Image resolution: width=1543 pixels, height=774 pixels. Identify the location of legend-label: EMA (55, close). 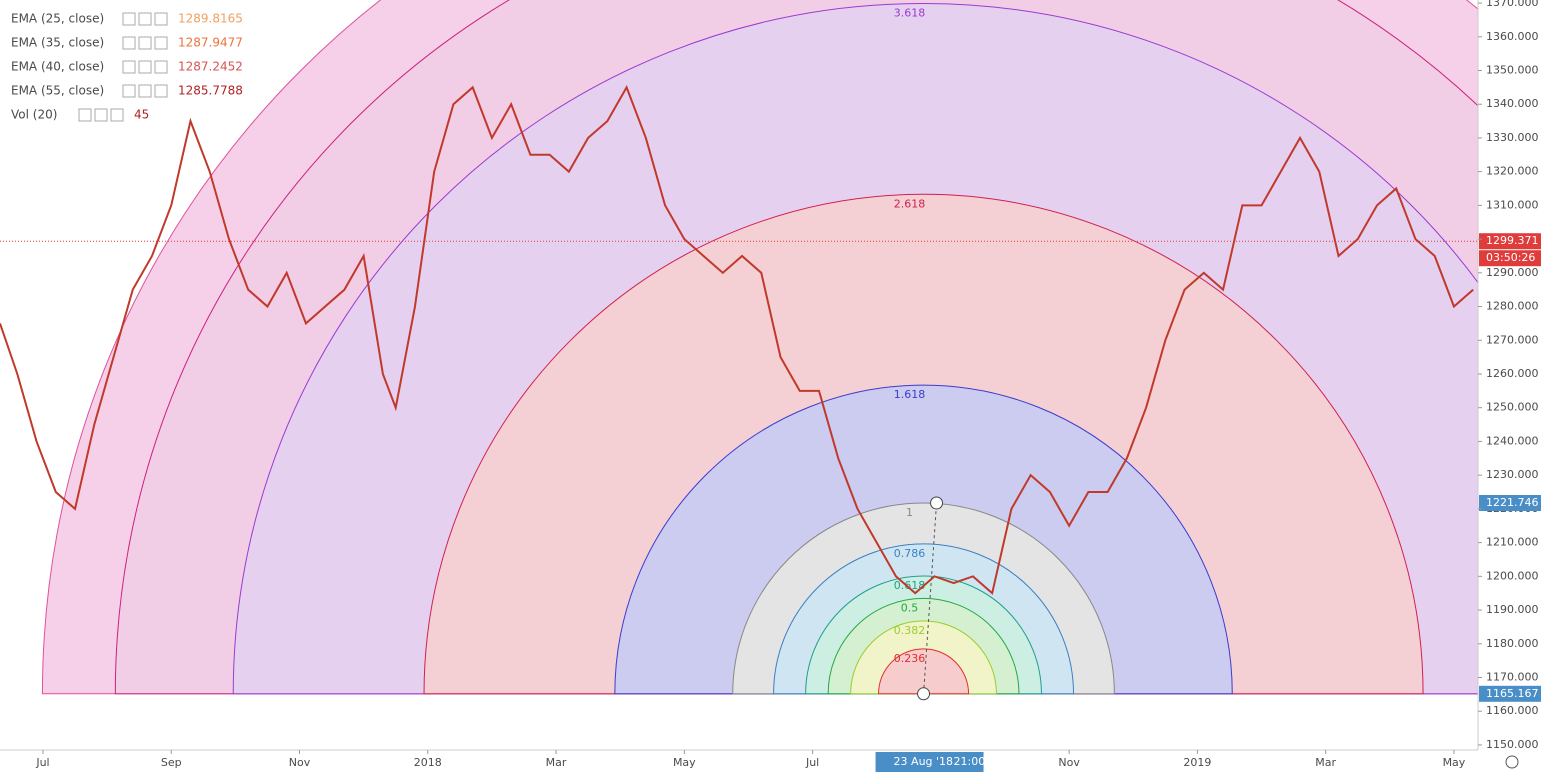
(57, 91).